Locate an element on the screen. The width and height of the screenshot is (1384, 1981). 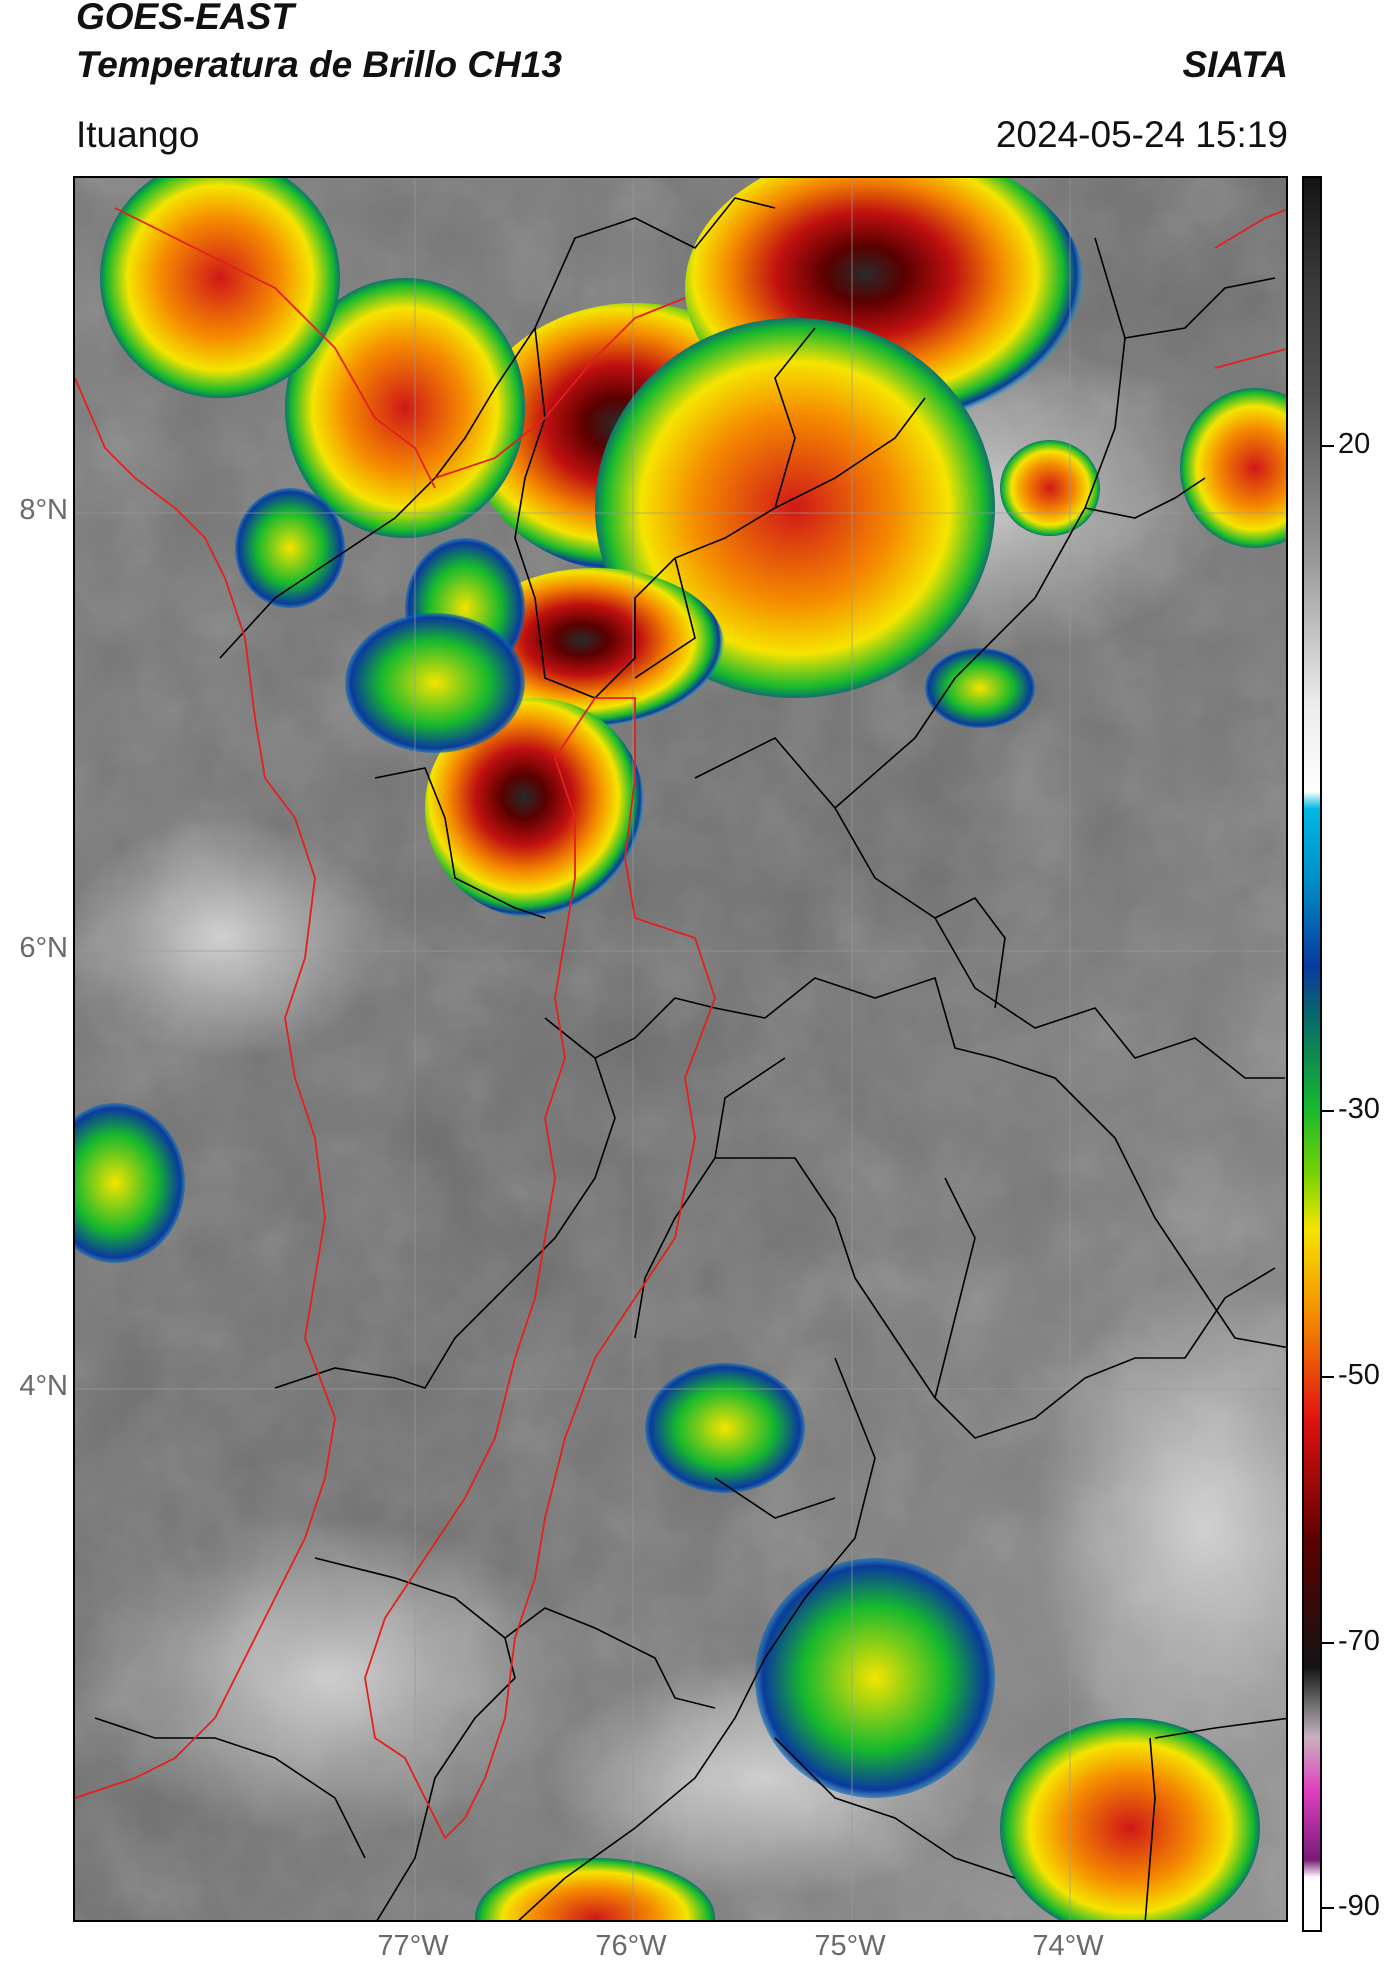
lat-label-4n: 4°N is located at coordinates (43, 1386).